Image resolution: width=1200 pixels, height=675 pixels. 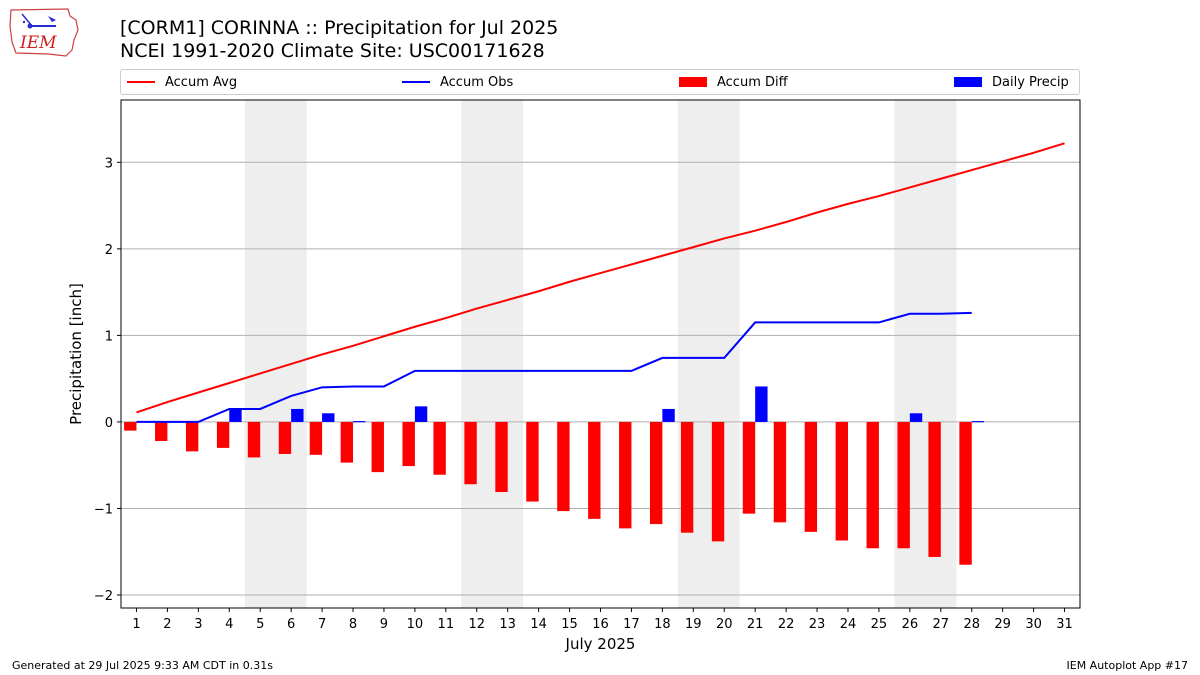 What do you see at coordinates (76, 354) in the screenshot?
I see `y-axis-label: Precipitation [inch]` at bounding box center [76, 354].